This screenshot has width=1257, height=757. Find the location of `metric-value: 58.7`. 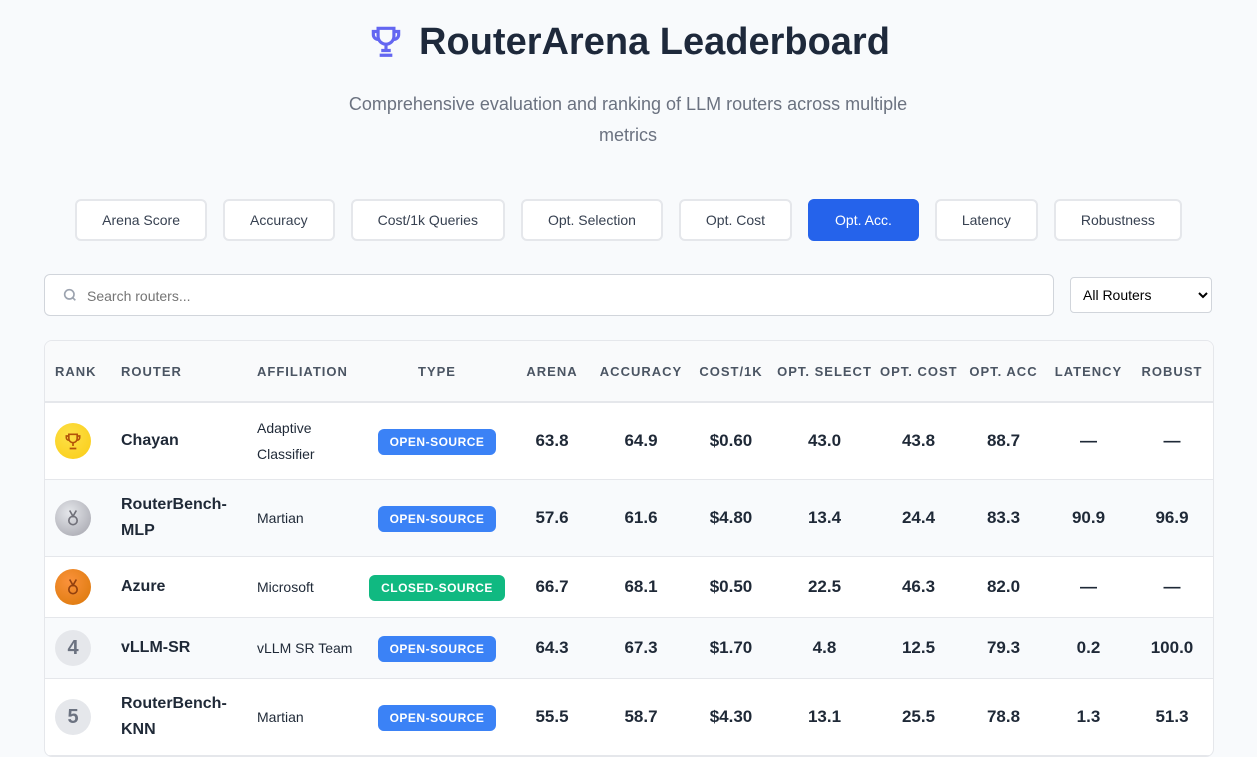

metric-value: 58.7 is located at coordinates (641, 717).